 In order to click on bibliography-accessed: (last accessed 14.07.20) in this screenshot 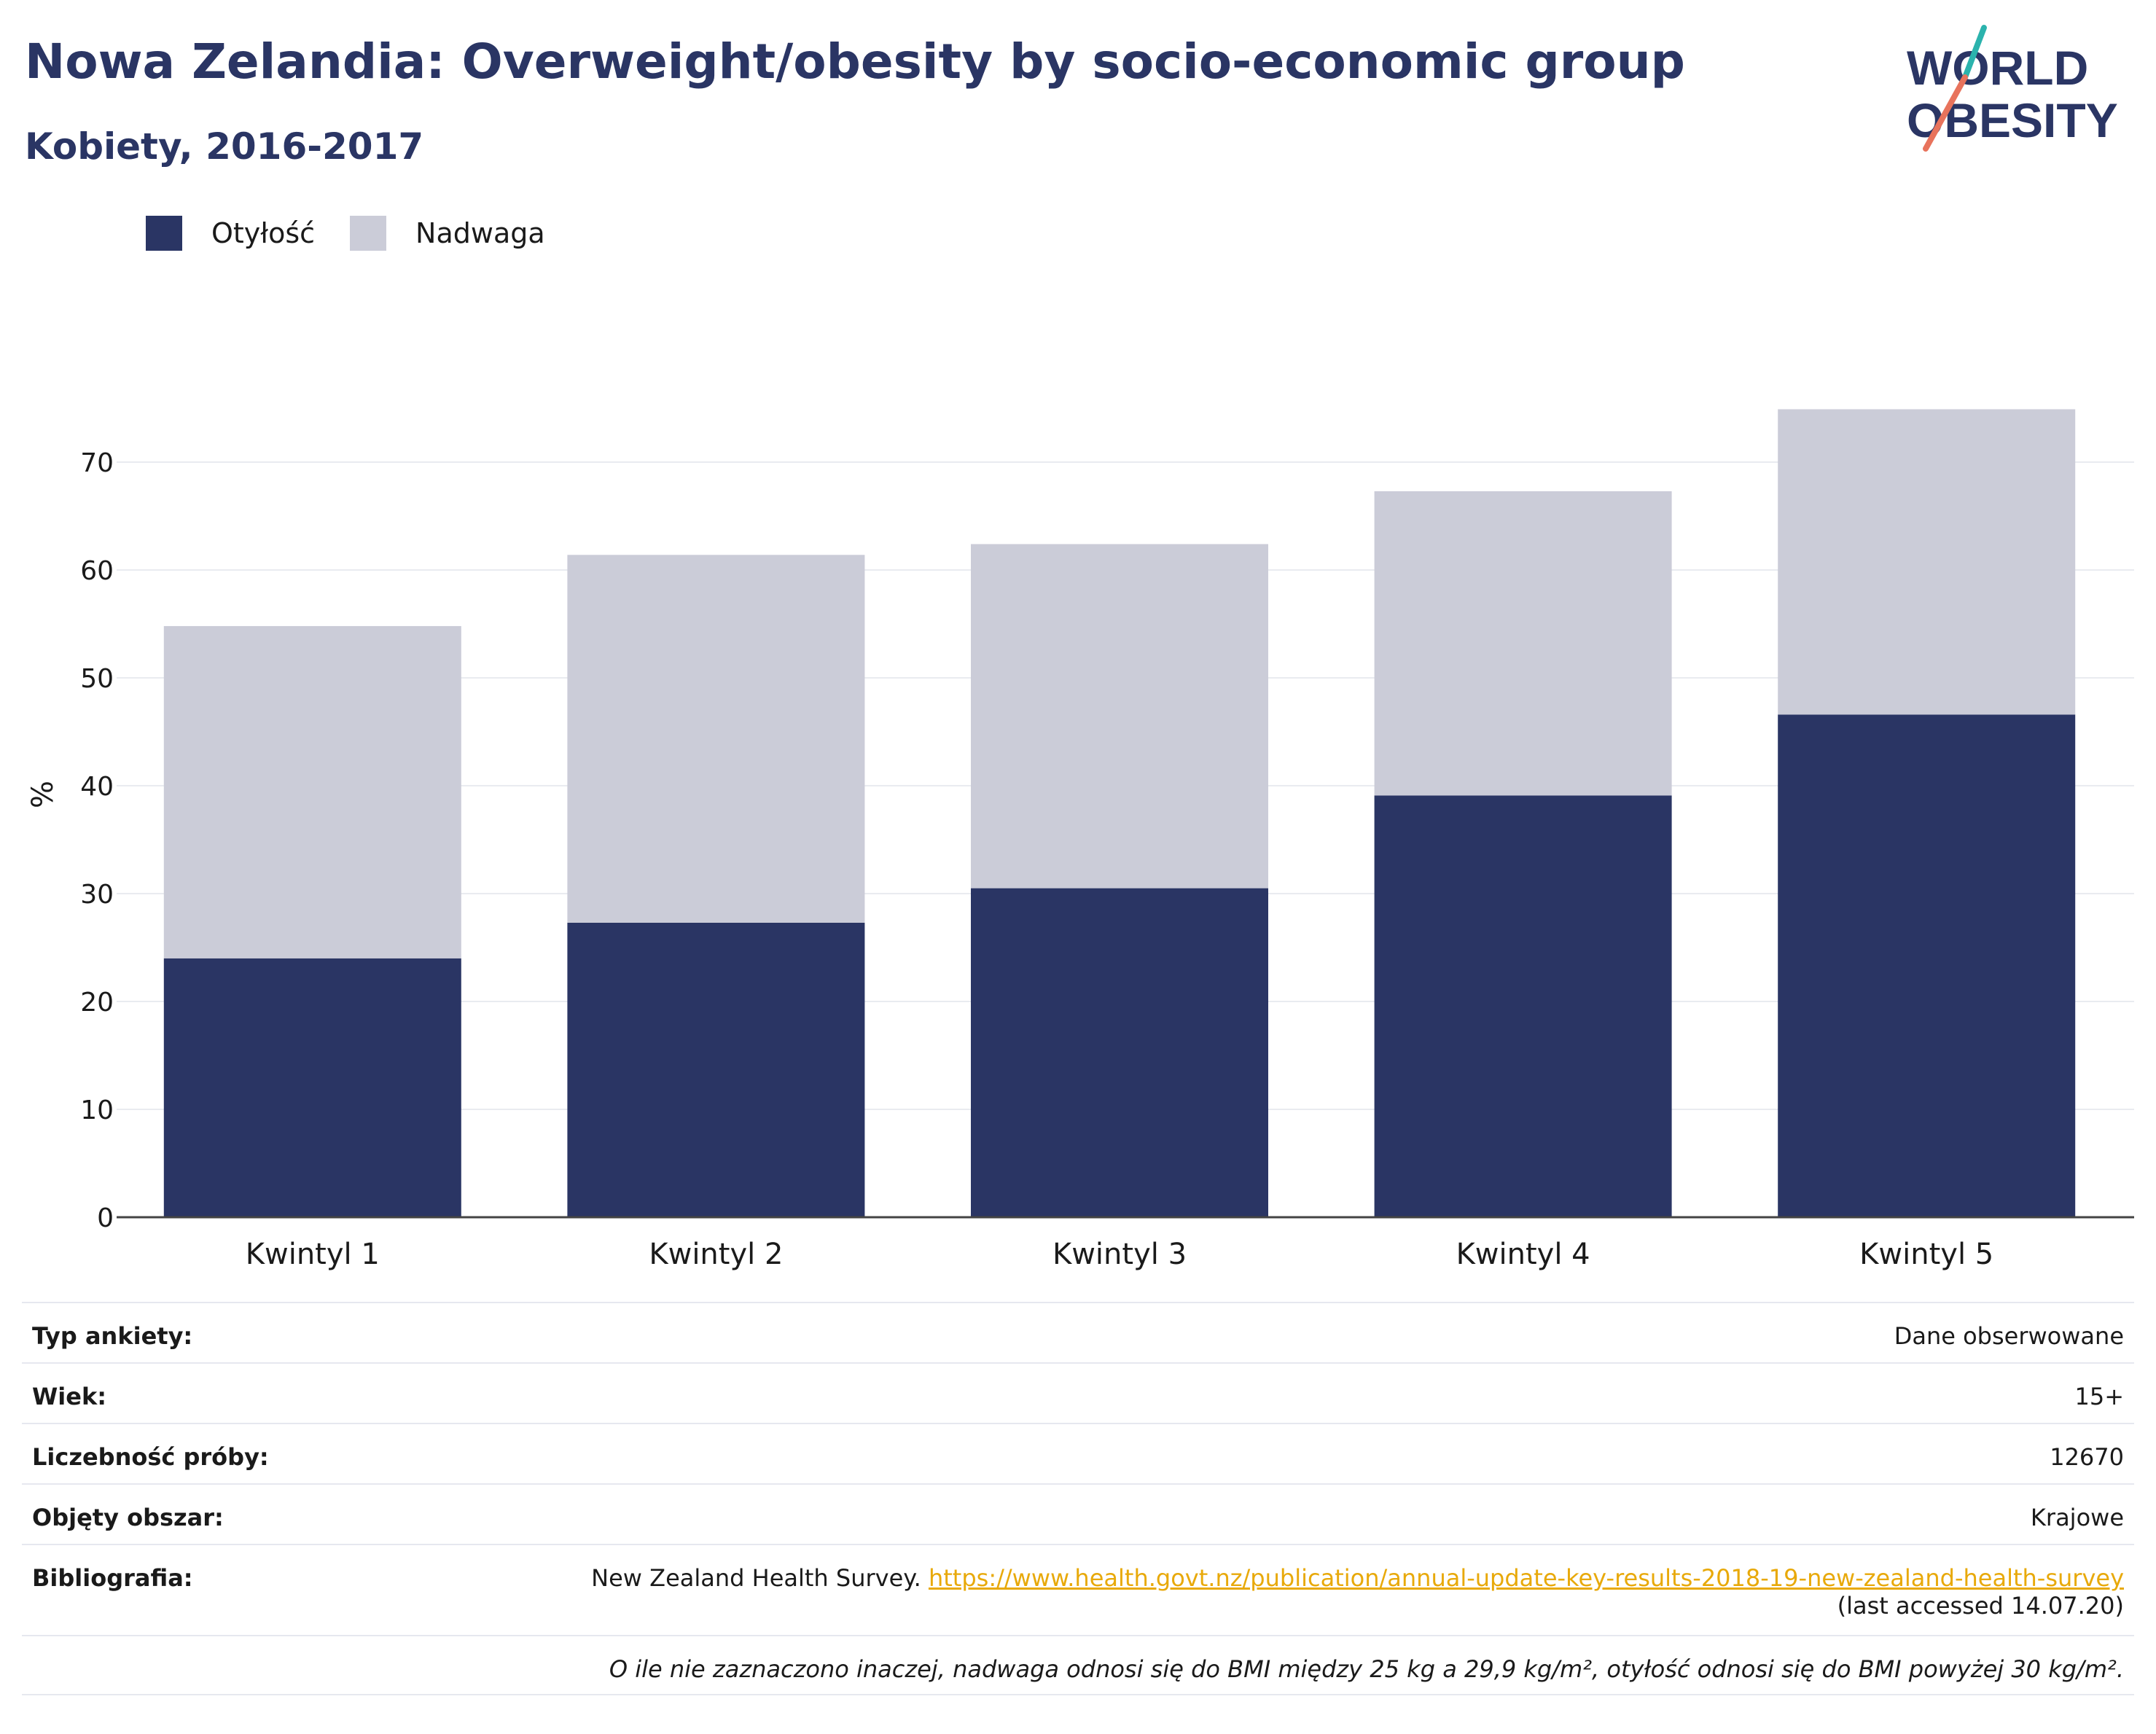, I will do `click(1980, 1606)`.